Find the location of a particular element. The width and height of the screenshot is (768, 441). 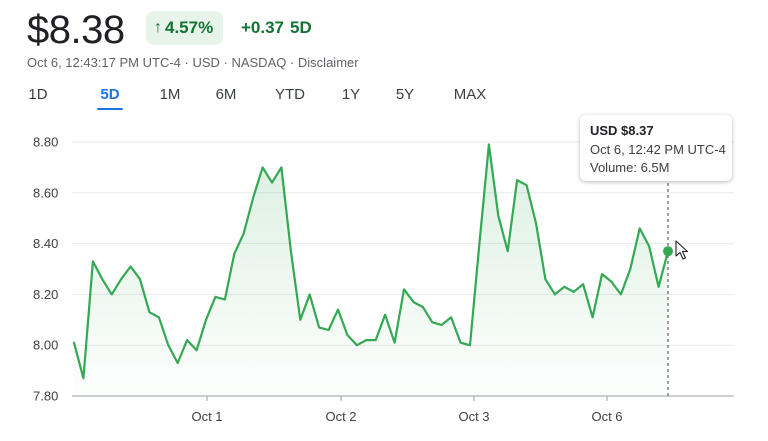

y-tick-label: 8.00 is located at coordinates (45, 345).